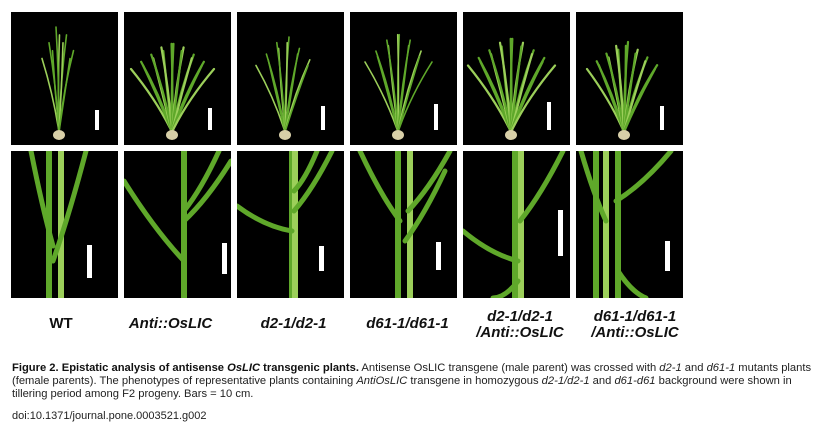 Image resolution: width=822 pixels, height=429 pixels. Describe the element at coordinates (407, 323) in the screenshot. I see `label-d61: d61-1/d61-1` at that location.